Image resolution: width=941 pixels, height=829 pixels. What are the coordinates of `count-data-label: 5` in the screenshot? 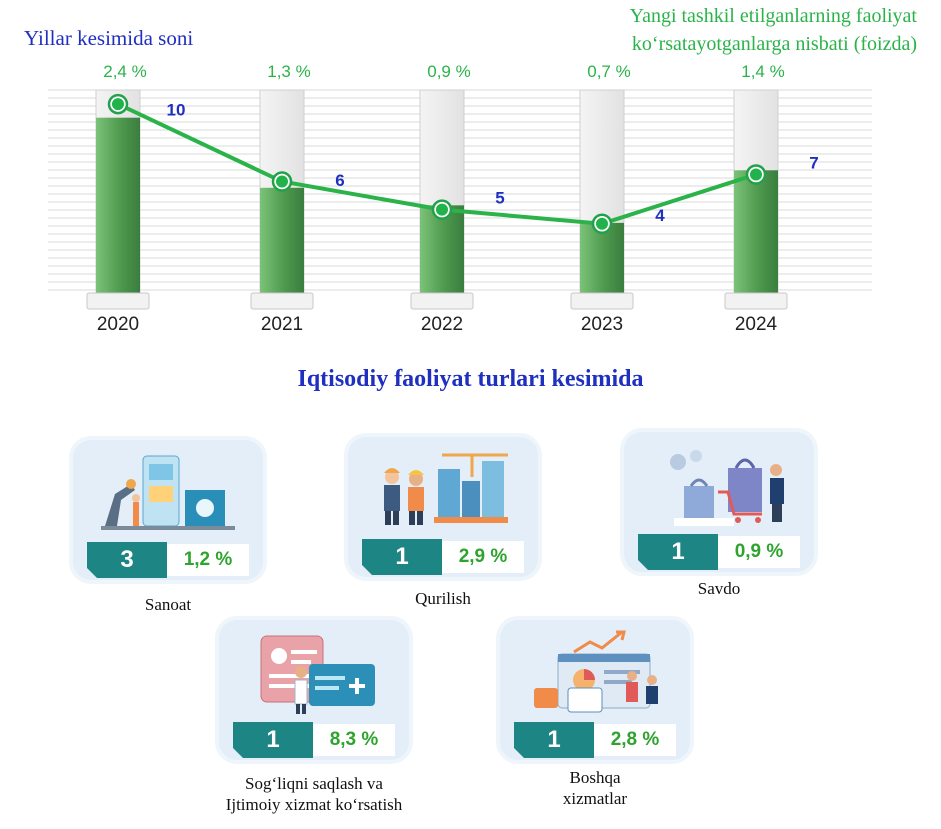 It's located at (499, 197).